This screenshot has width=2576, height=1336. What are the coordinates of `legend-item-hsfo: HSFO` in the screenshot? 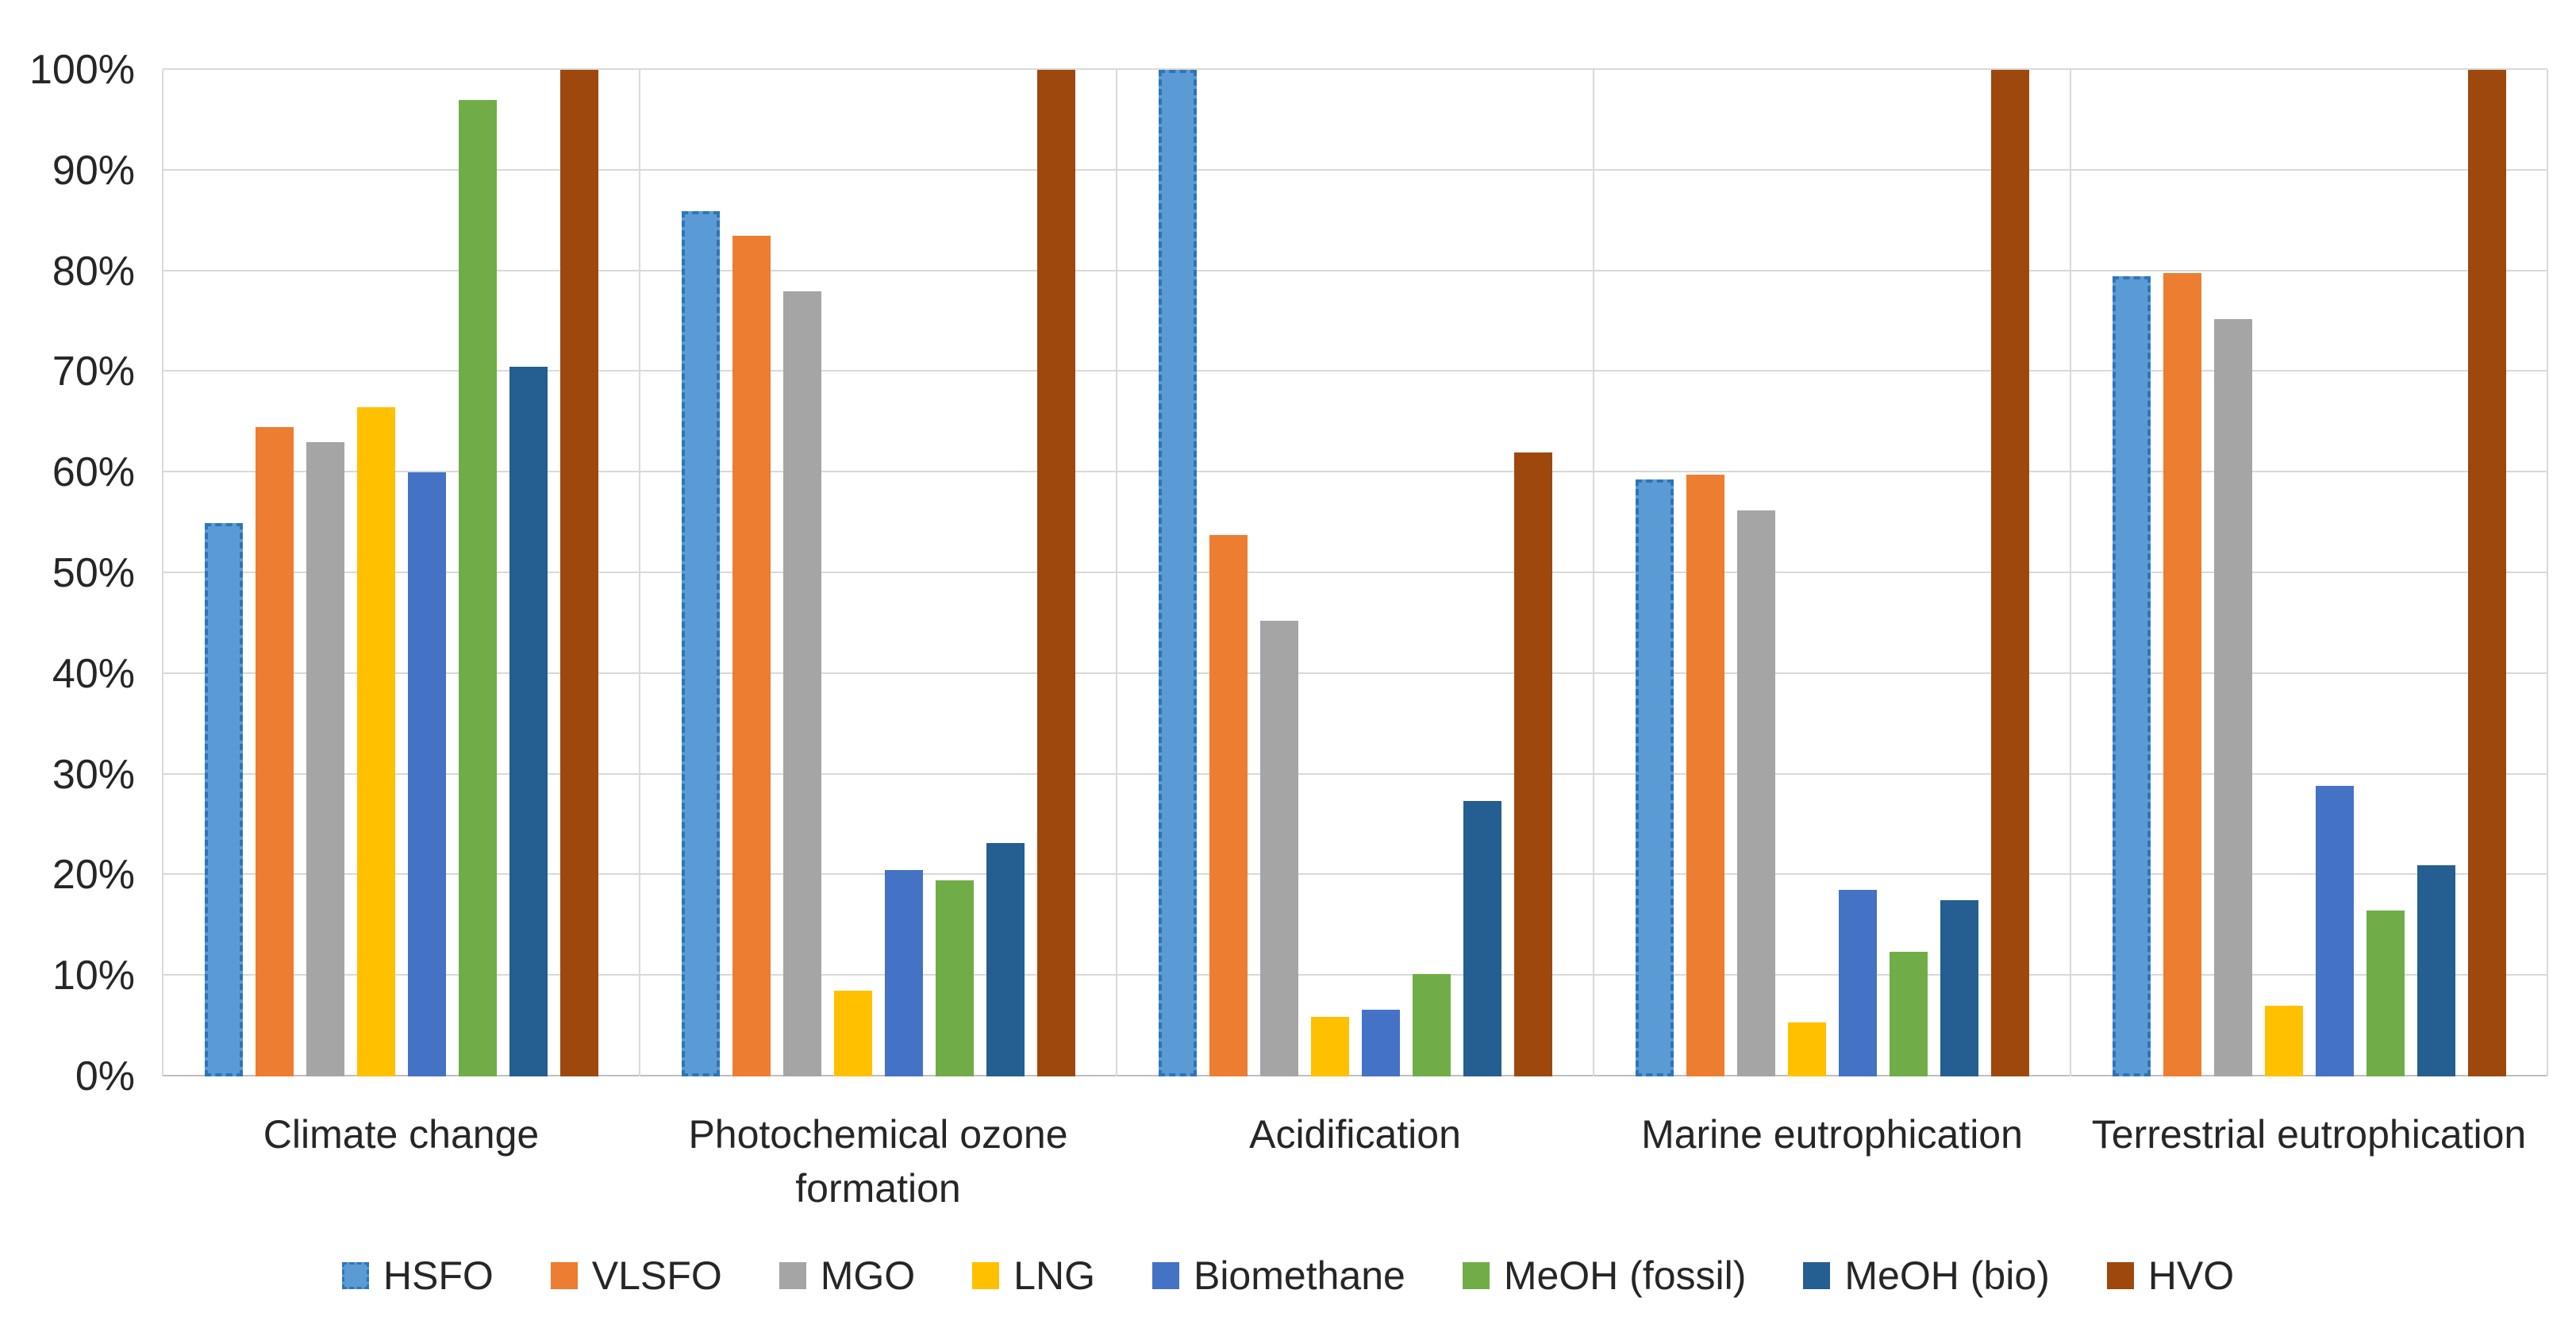 It's located at (417, 1276).